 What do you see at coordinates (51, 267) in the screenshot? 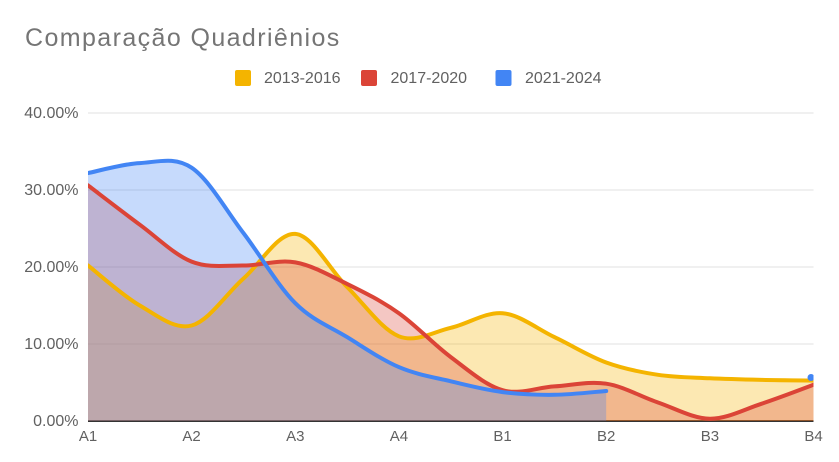
I see `svg-text: 20.00%` at bounding box center [51, 267].